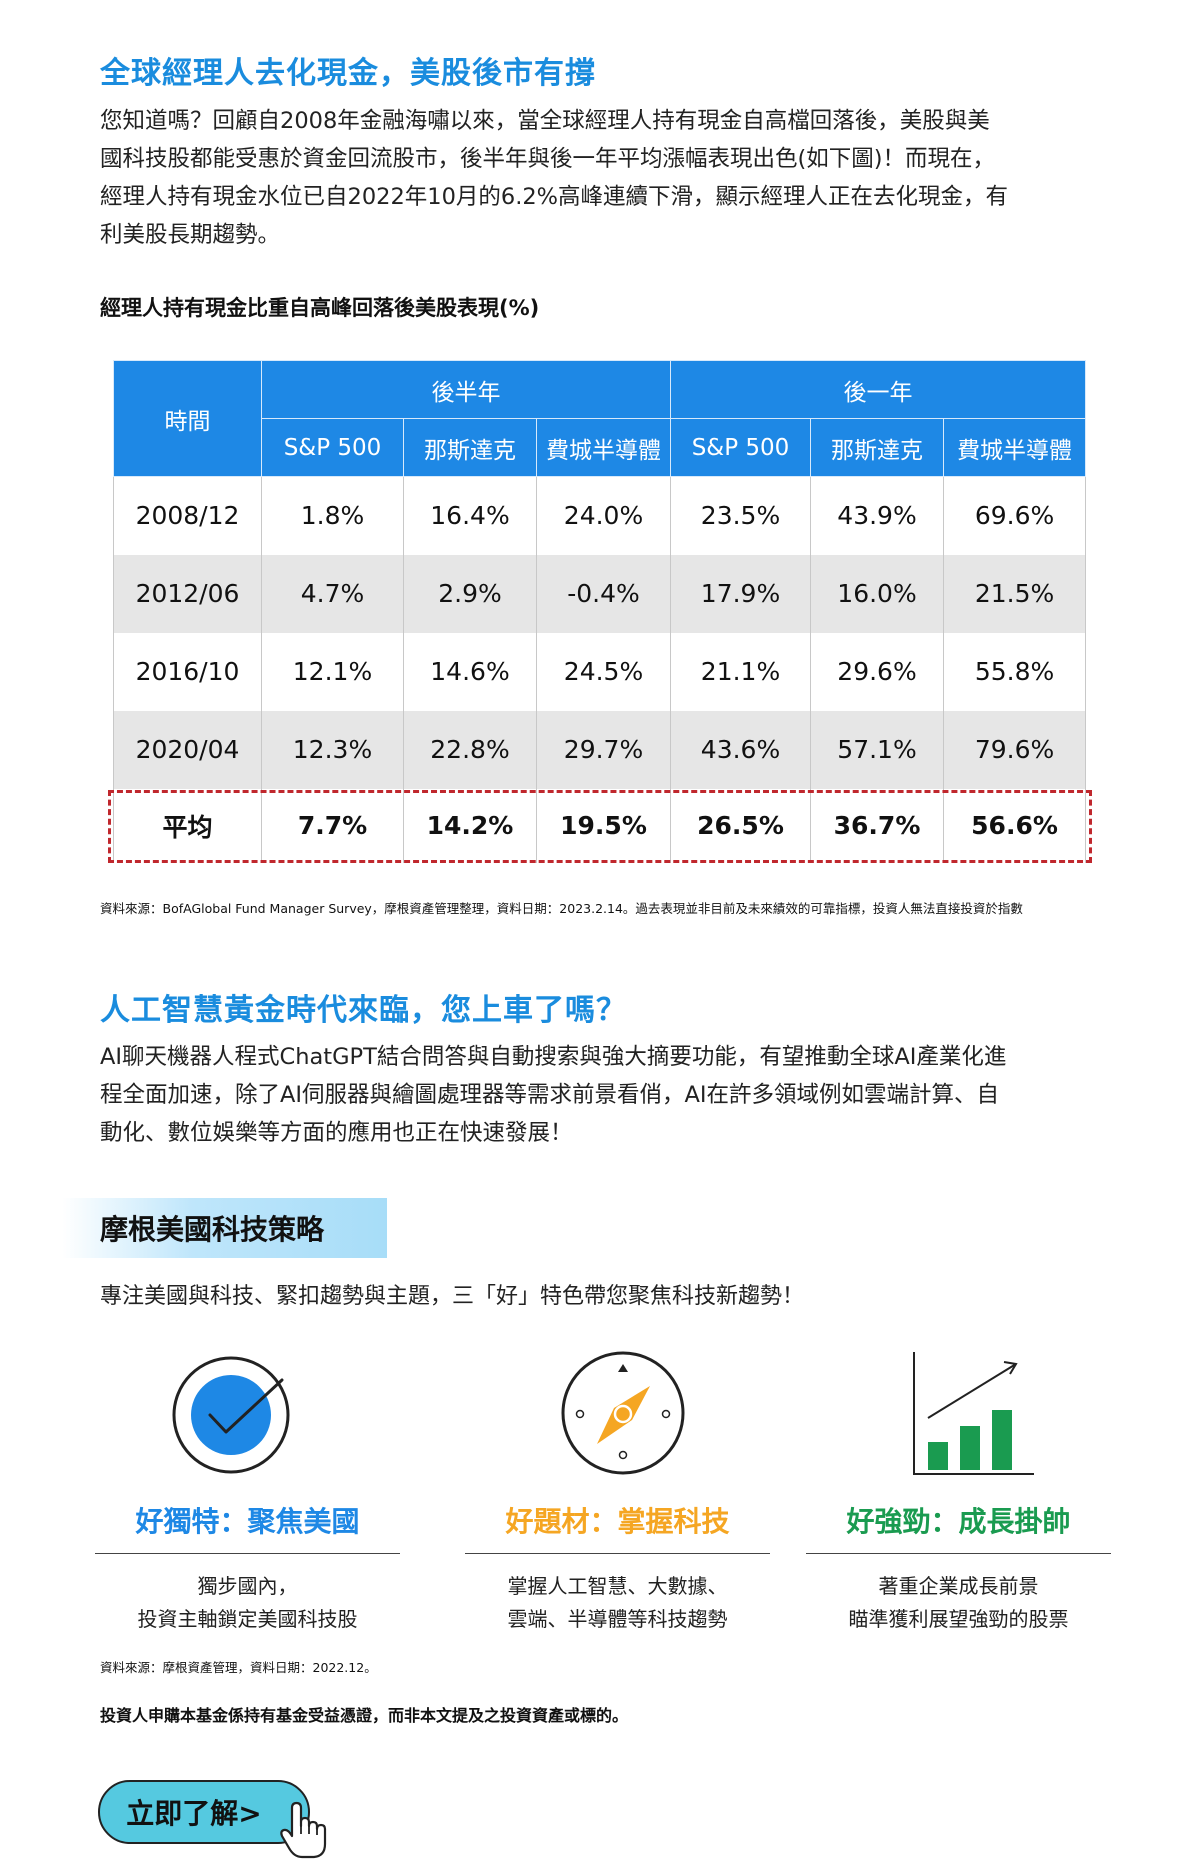  I want to click on checkmark-circle-icon, so click(231, 1415).